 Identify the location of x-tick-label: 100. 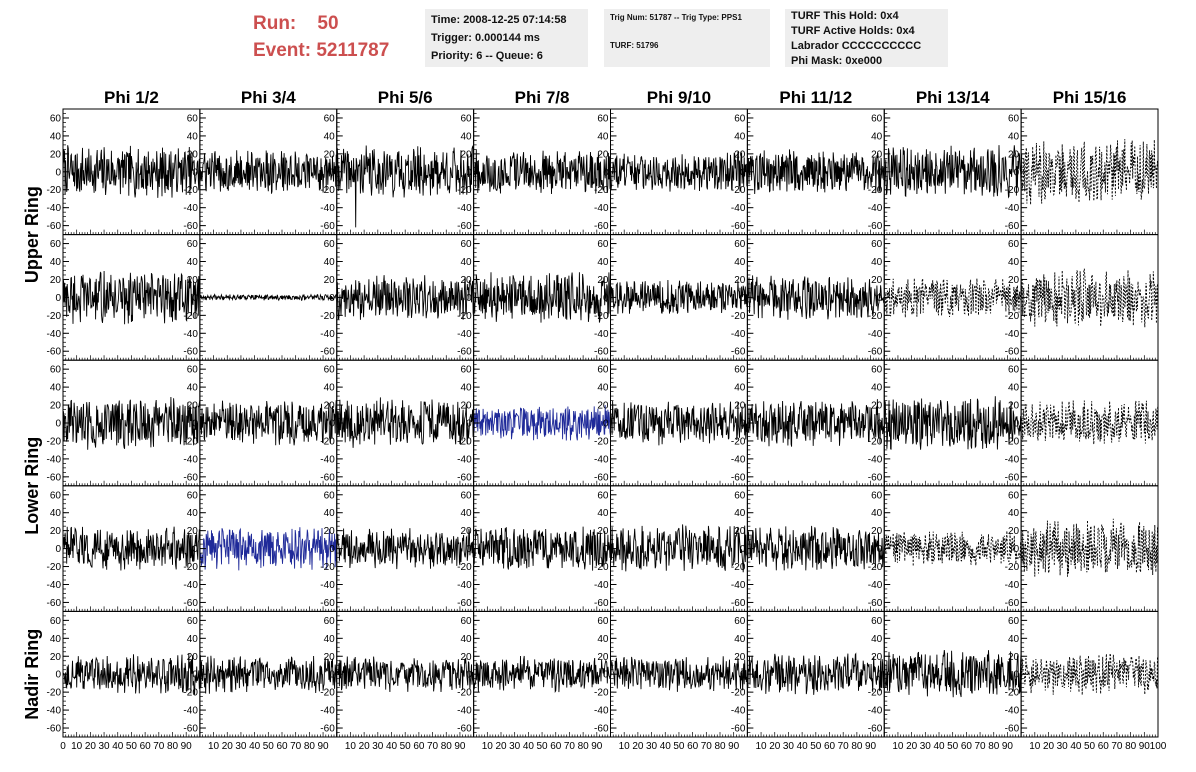
(1158, 746).